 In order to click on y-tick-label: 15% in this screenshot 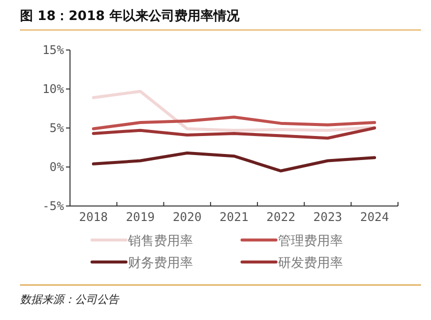, I will do `click(53, 50)`.